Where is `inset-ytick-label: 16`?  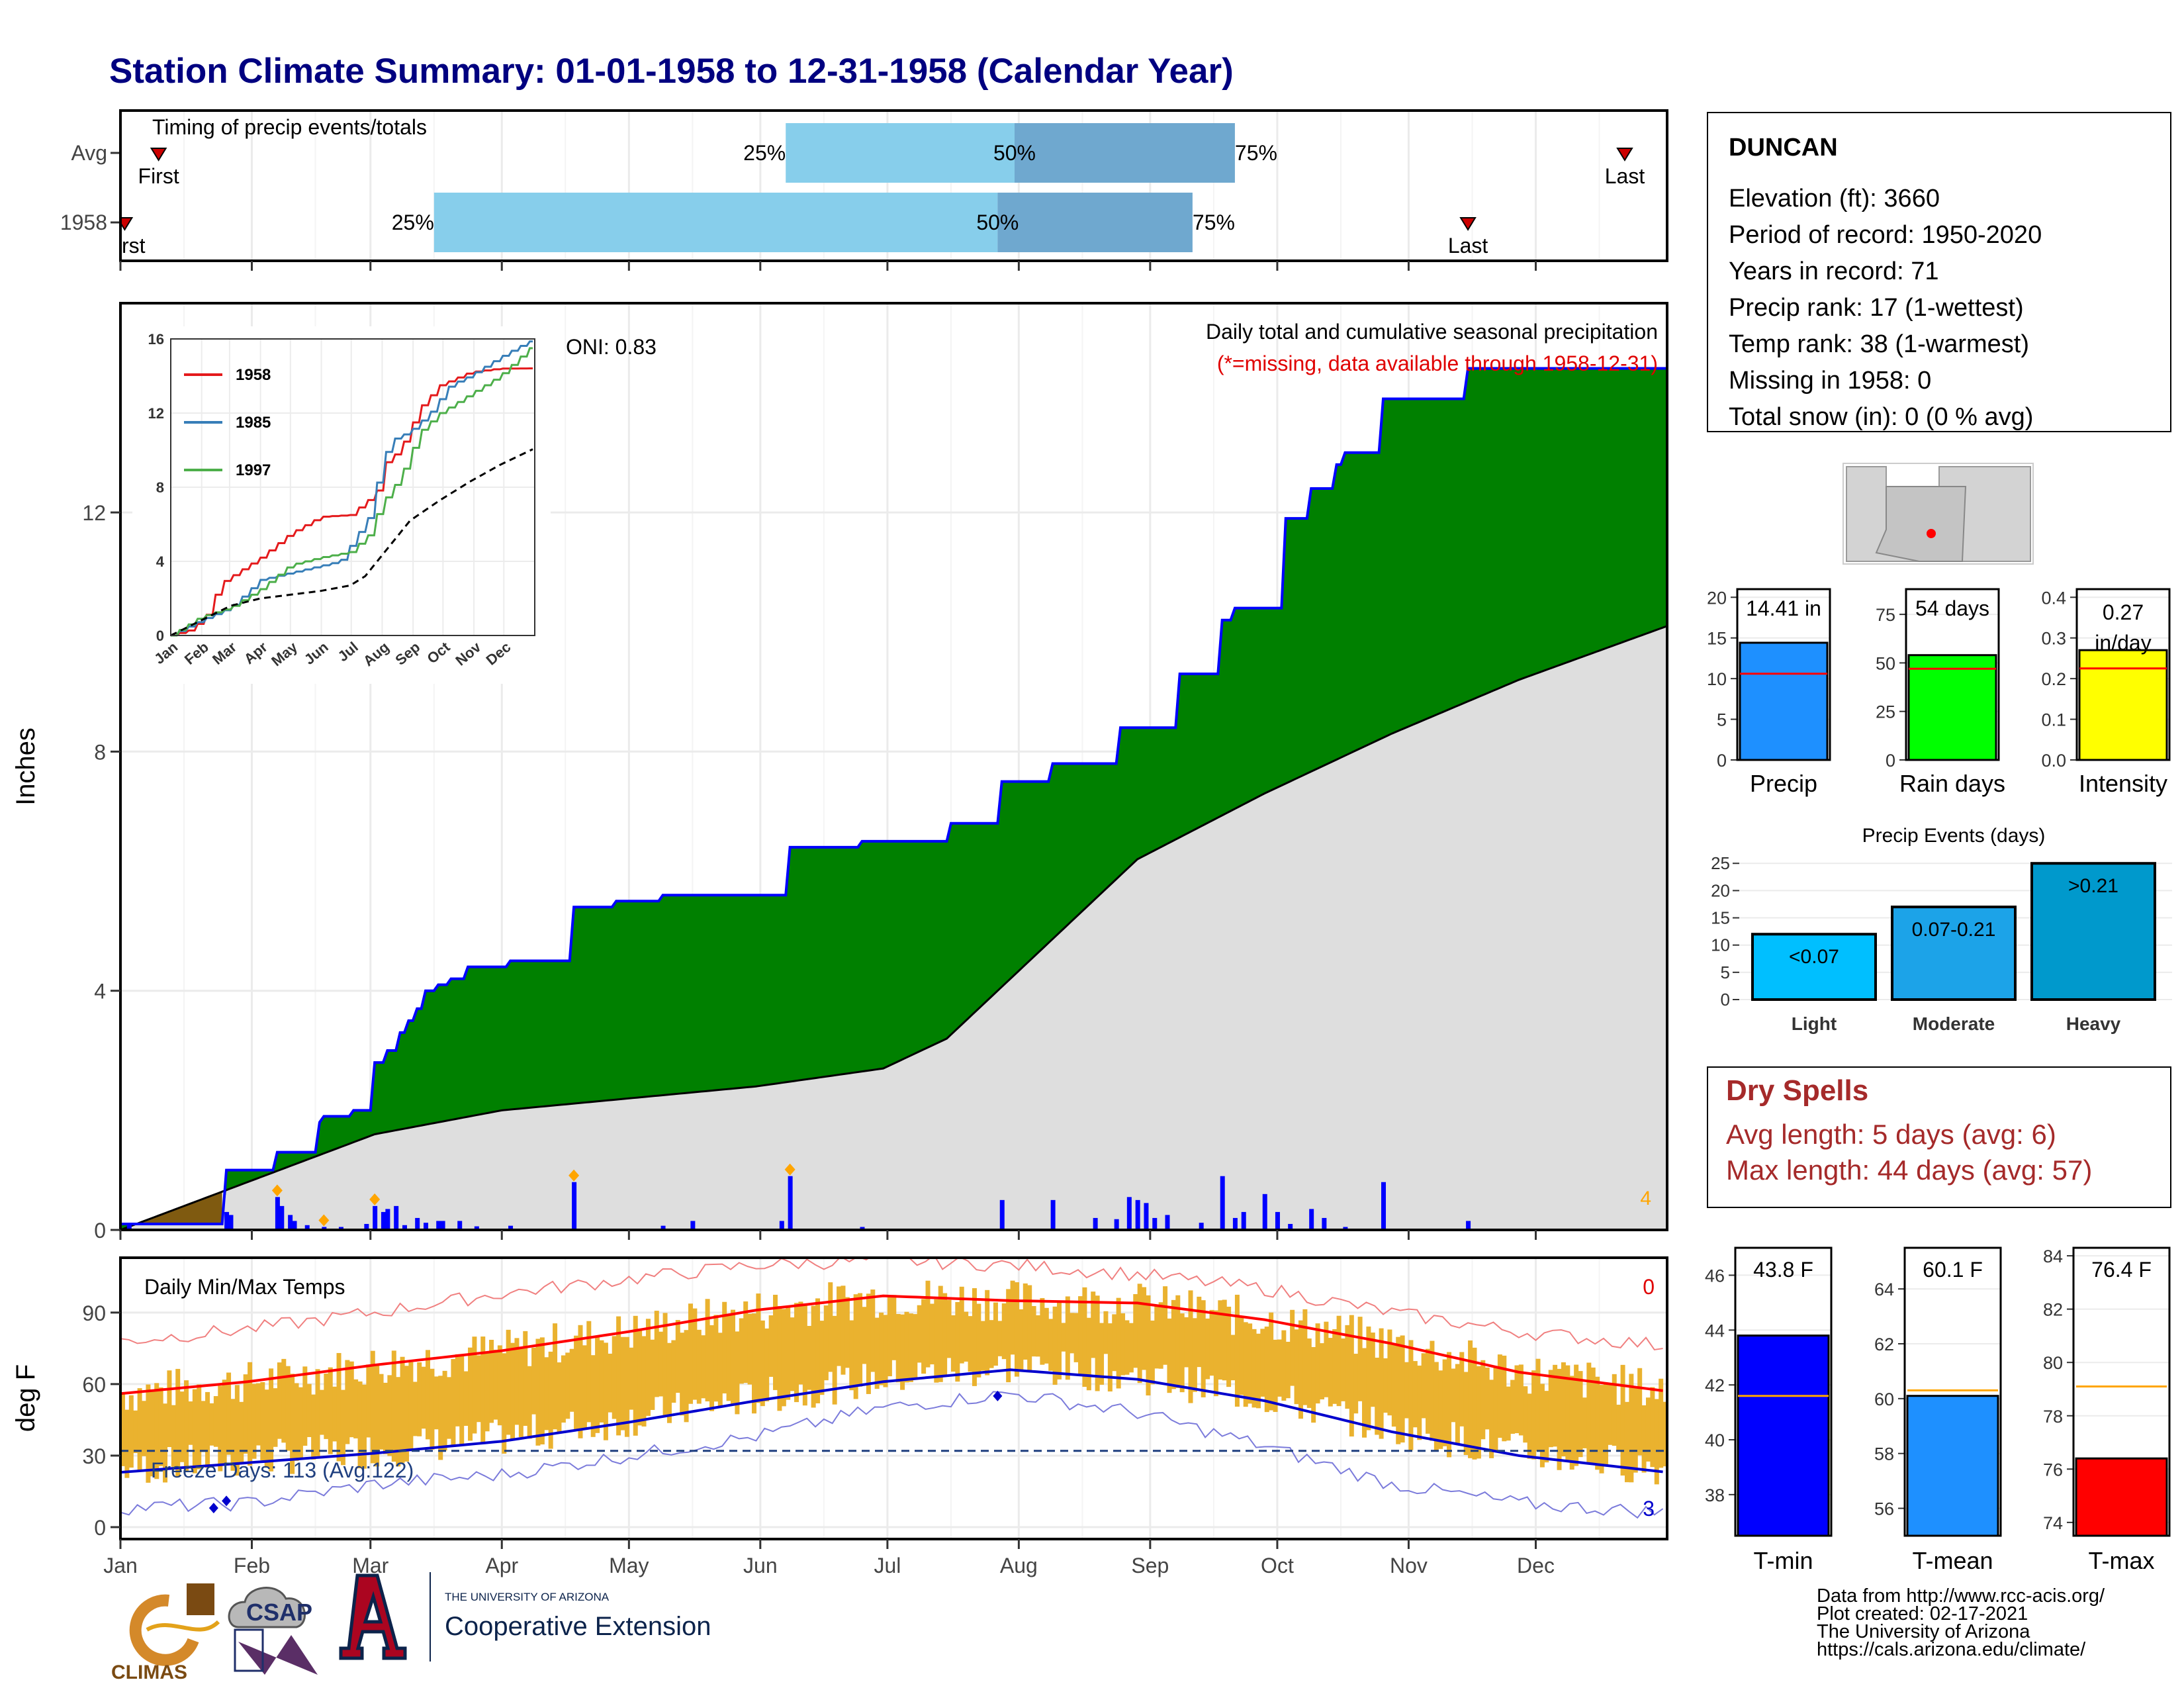 inset-ytick-label: 16 is located at coordinates (156, 339).